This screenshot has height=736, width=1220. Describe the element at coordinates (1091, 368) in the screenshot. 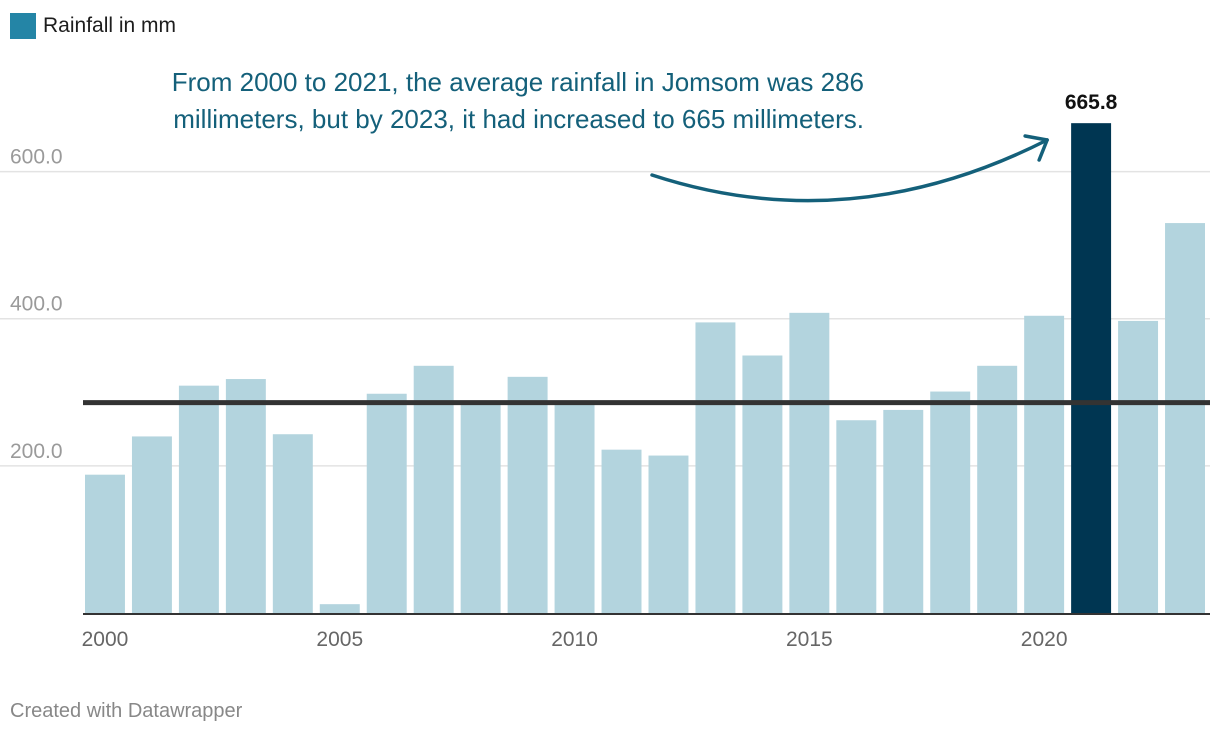

I see `bar-highlight-2021` at that location.